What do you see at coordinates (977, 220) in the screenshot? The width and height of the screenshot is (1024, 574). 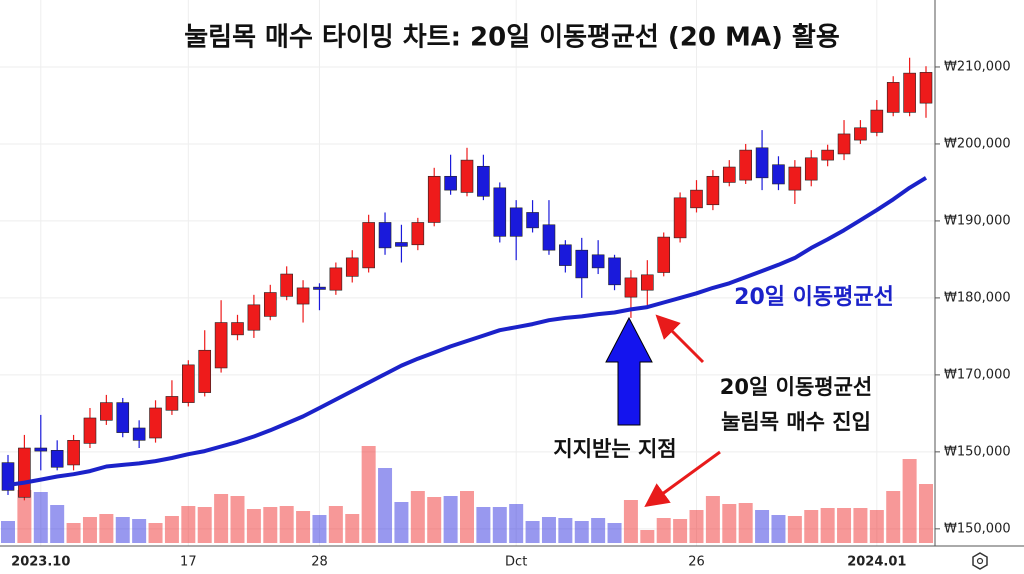 I see `y-tick-label: ₩190,000` at bounding box center [977, 220].